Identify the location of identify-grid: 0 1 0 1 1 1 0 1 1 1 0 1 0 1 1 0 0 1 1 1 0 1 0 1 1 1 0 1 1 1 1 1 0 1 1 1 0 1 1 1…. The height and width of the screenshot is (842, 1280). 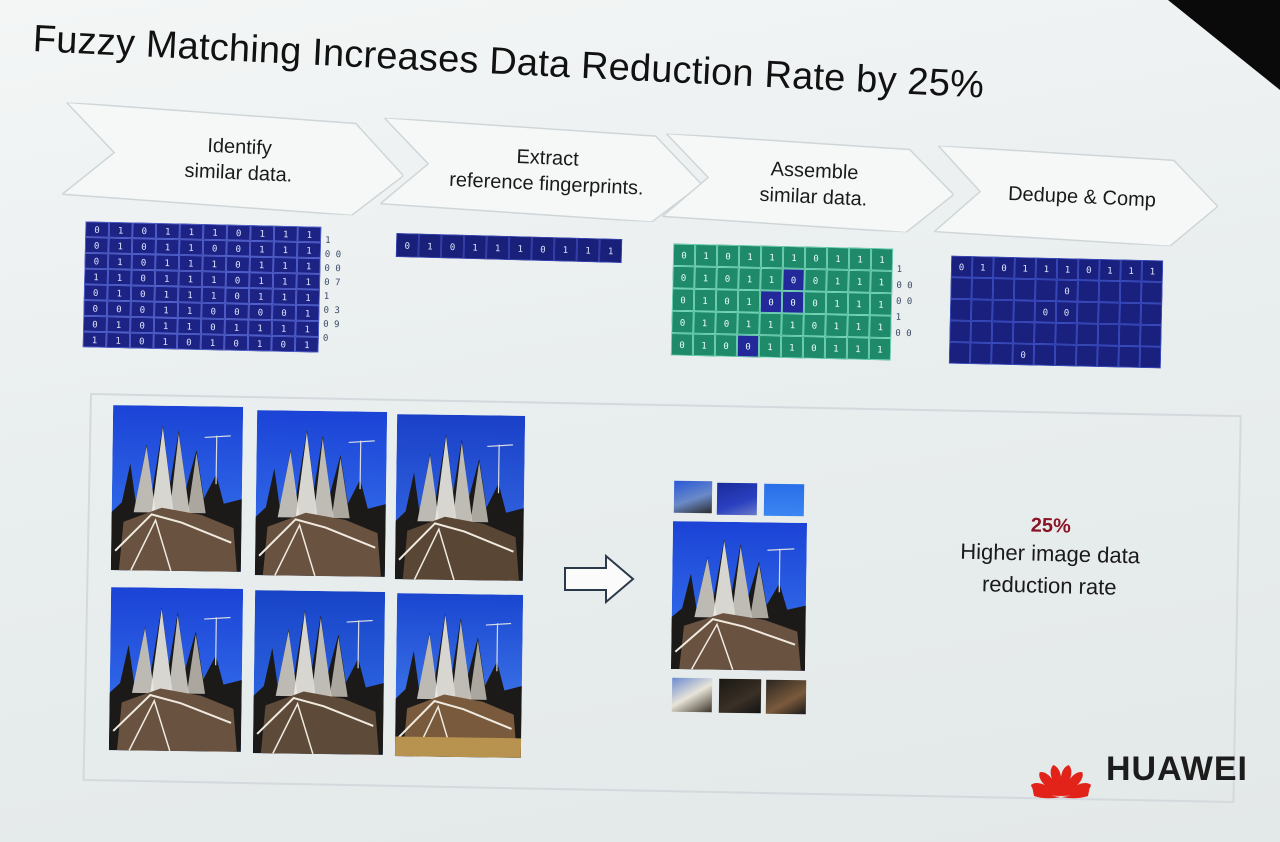
(202, 287).